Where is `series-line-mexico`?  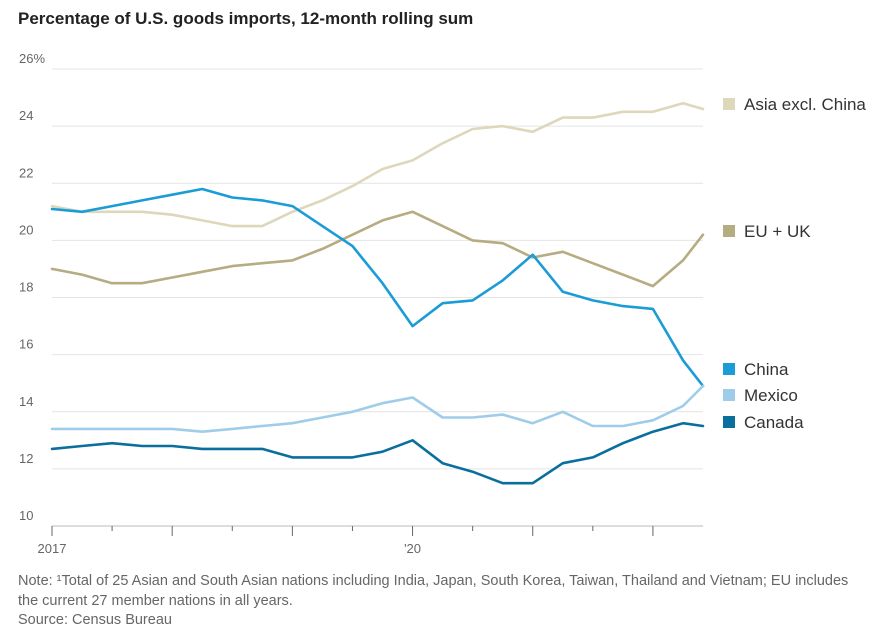
series-line-mexico is located at coordinates (377, 409).